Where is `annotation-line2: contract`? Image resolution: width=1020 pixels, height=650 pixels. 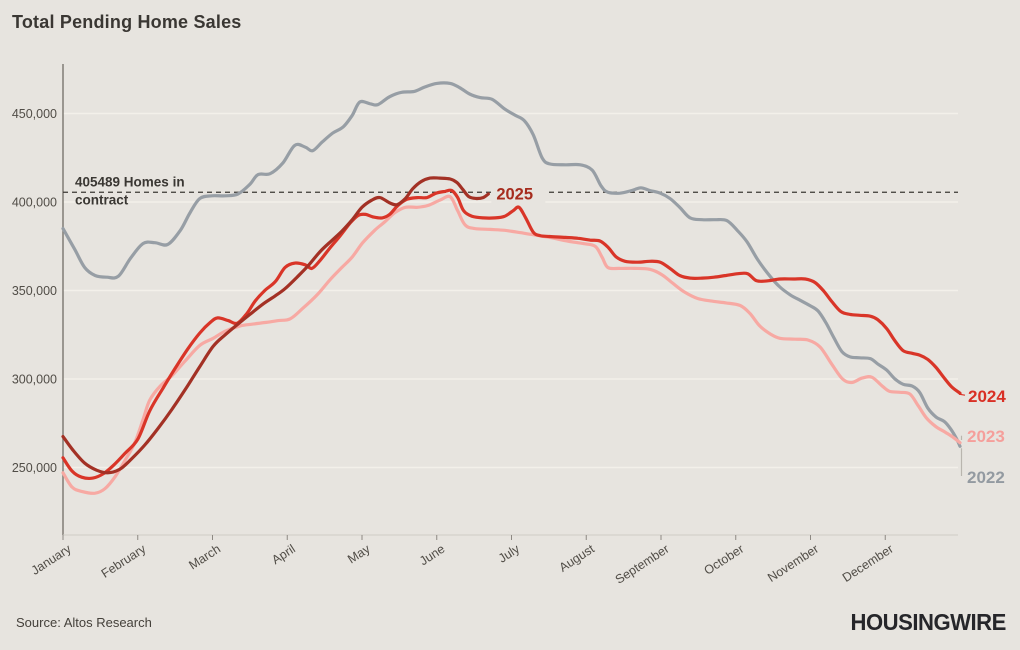 annotation-line2: contract is located at coordinates (102, 199).